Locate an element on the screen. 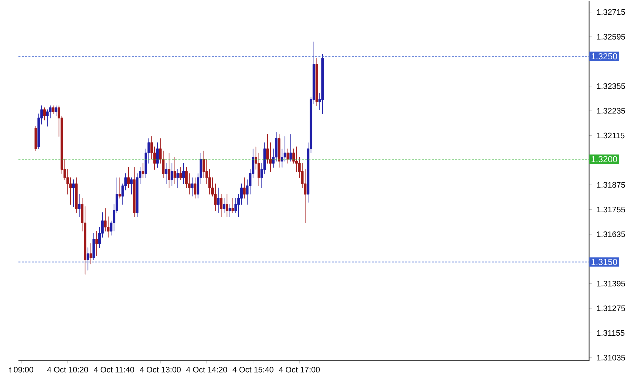 This screenshot has height=377, width=625. y-tick-label: 1.32115 is located at coordinates (611, 135).